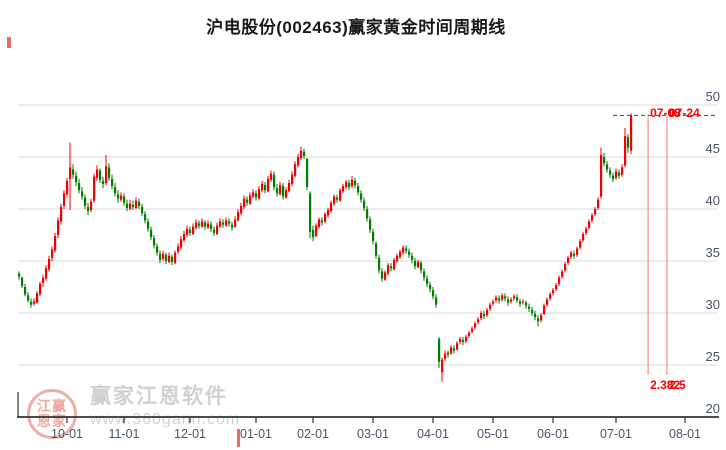 The image size is (726, 450). What do you see at coordinates (123, 434) in the screenshot?
I see `x-axis-label: 11-01` at bounding box center [123, 434].